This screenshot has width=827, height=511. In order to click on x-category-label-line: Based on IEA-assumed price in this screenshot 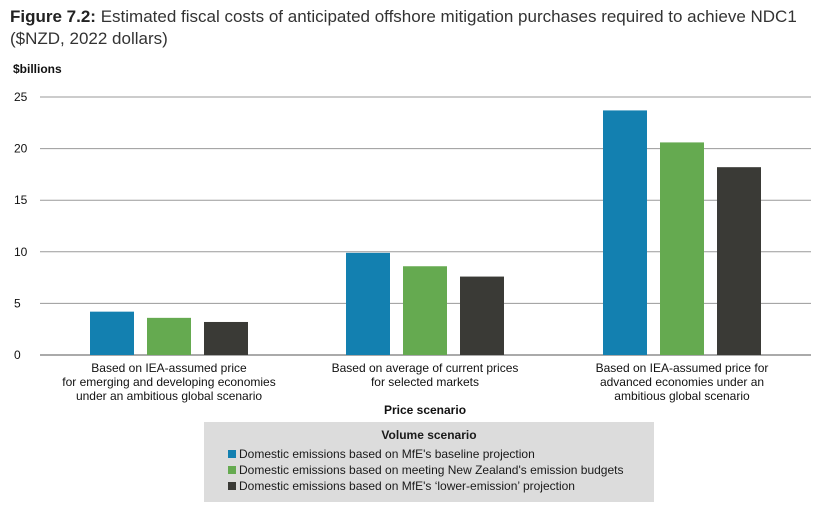, I will do `click(169, 368)`.